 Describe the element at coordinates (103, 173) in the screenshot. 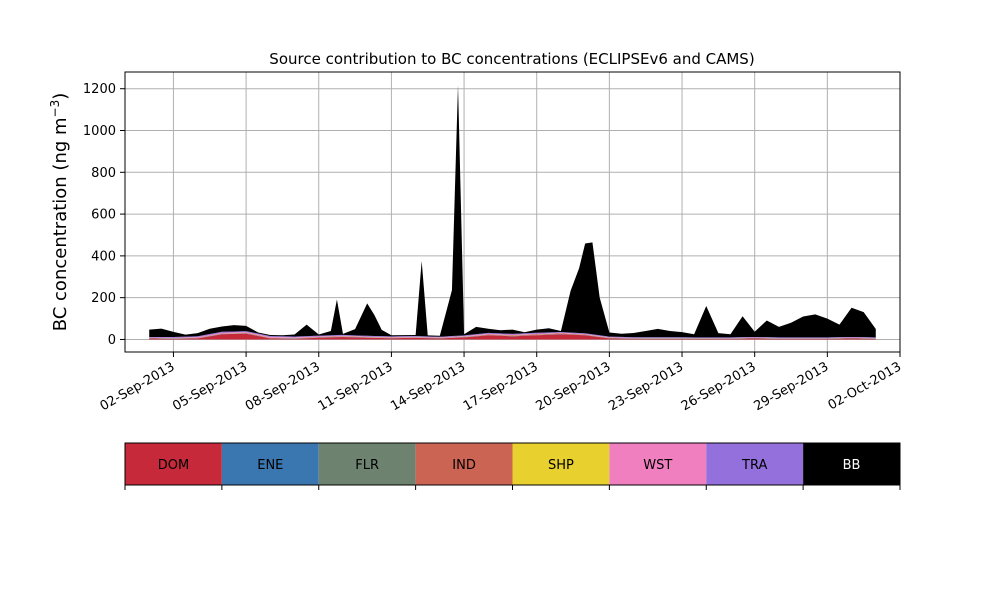

I see `y-tick-label: 800` at that location.